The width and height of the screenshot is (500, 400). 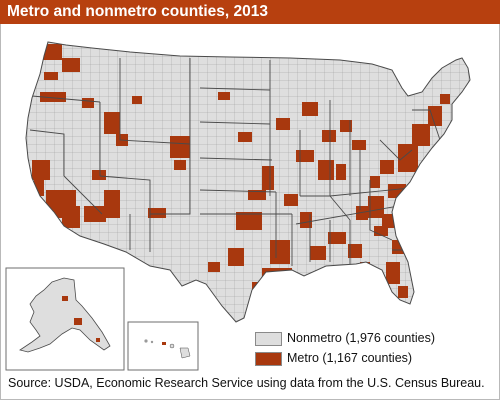 What do you see at coordinates (268, 339) in the screenshot?
I see `legend-swatch-nonmetro` at bounding box center [268, 339].